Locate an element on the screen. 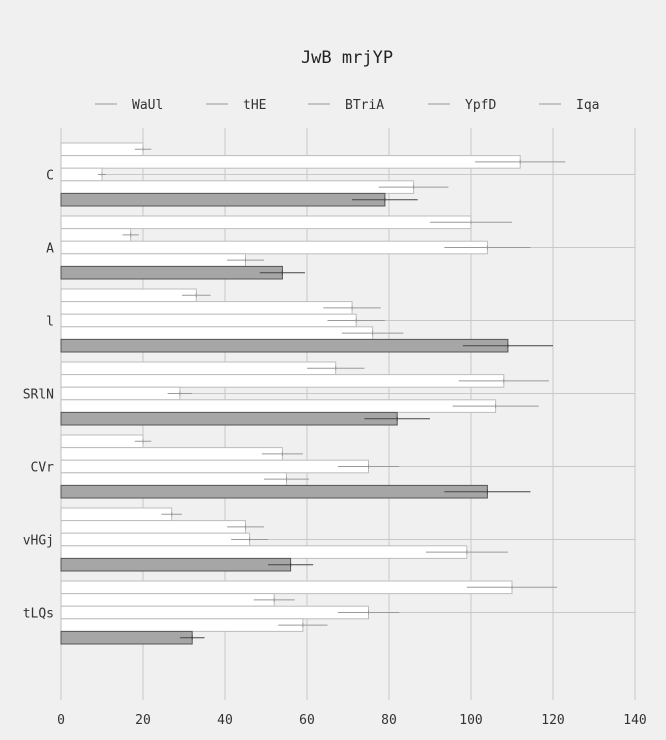 The width and height of the screenshot is (666, 740). legend-label: tHE is located at coordinates (254, 105).